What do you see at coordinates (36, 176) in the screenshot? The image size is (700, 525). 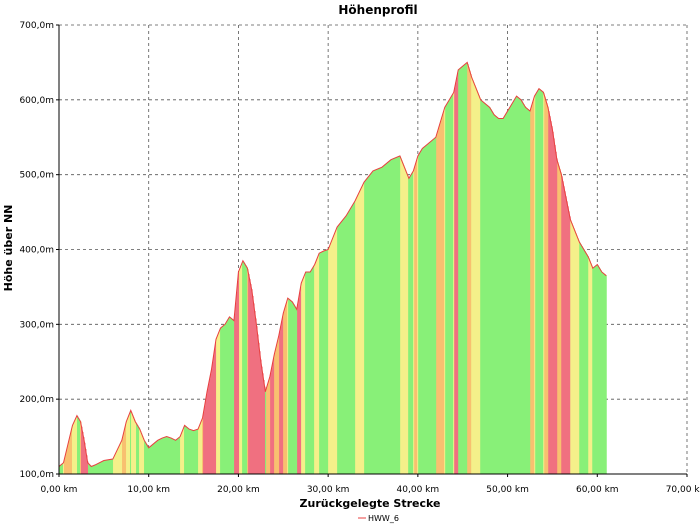 I see `y-tick-label: 500,0m` at bounding box center [36, 176].